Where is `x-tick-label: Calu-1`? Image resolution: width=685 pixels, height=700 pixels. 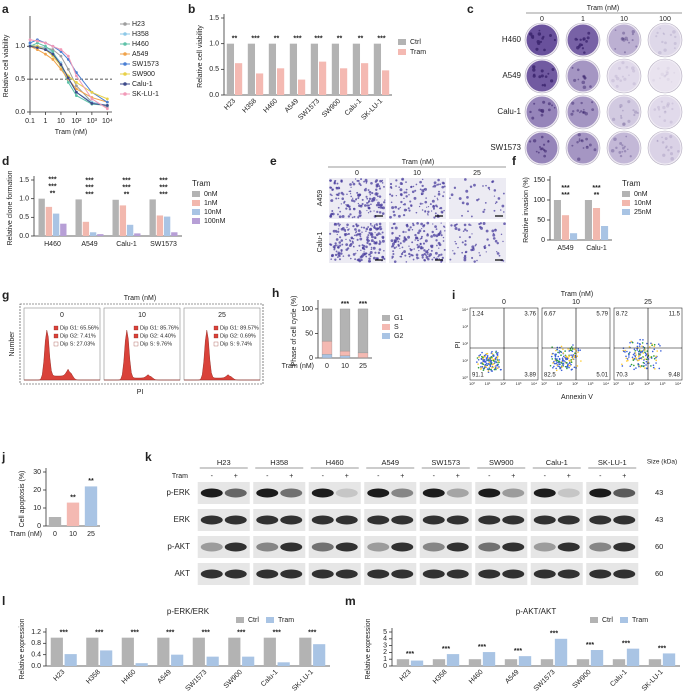
x-tick-label: Calu-1 is located at coordinates (619, 679).